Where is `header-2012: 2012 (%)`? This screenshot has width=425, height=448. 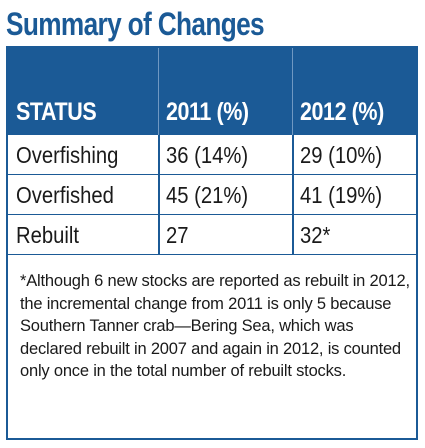 header-2012: 2012 (%) is located at coordinates (342, 112).